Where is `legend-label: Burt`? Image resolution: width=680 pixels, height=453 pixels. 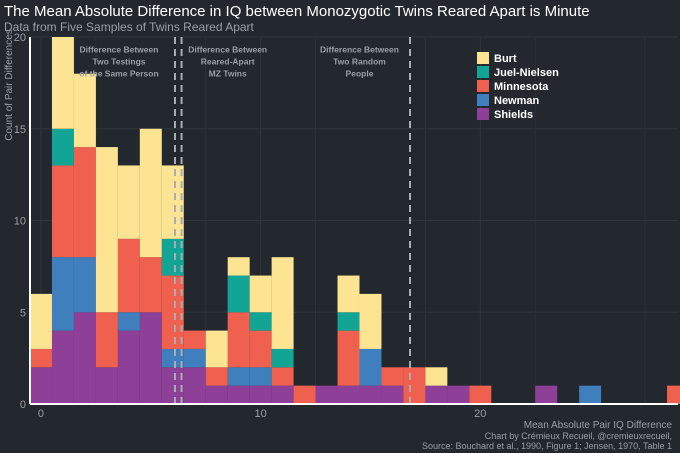
legend-label: Burt is located at coordinates (505, 59).